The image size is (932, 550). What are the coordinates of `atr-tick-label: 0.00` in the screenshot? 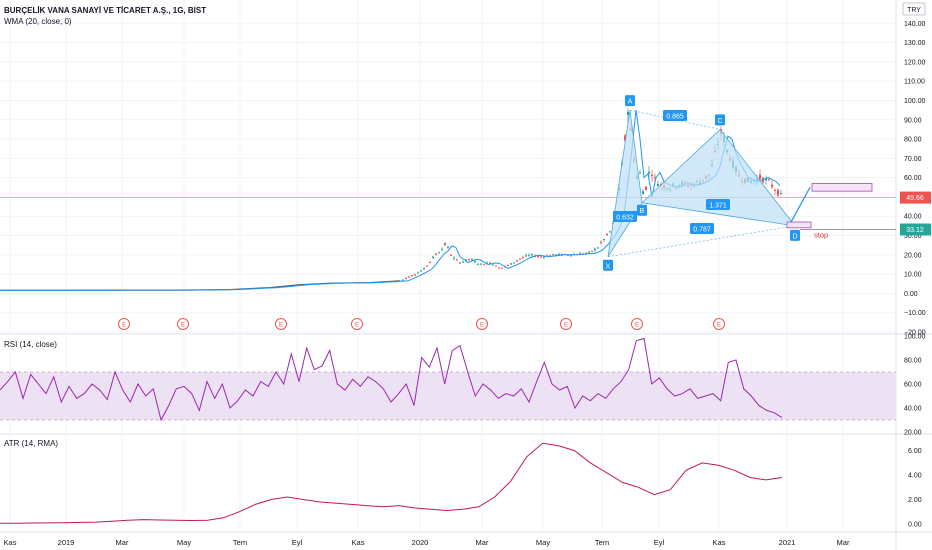 It's located at (915, 524).